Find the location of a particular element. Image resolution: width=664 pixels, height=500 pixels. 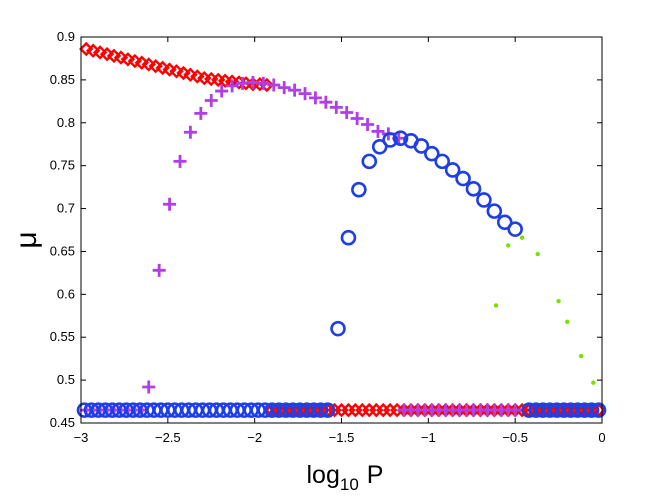

y-tick-label: 0.55 is located at coordinates (62, 336).